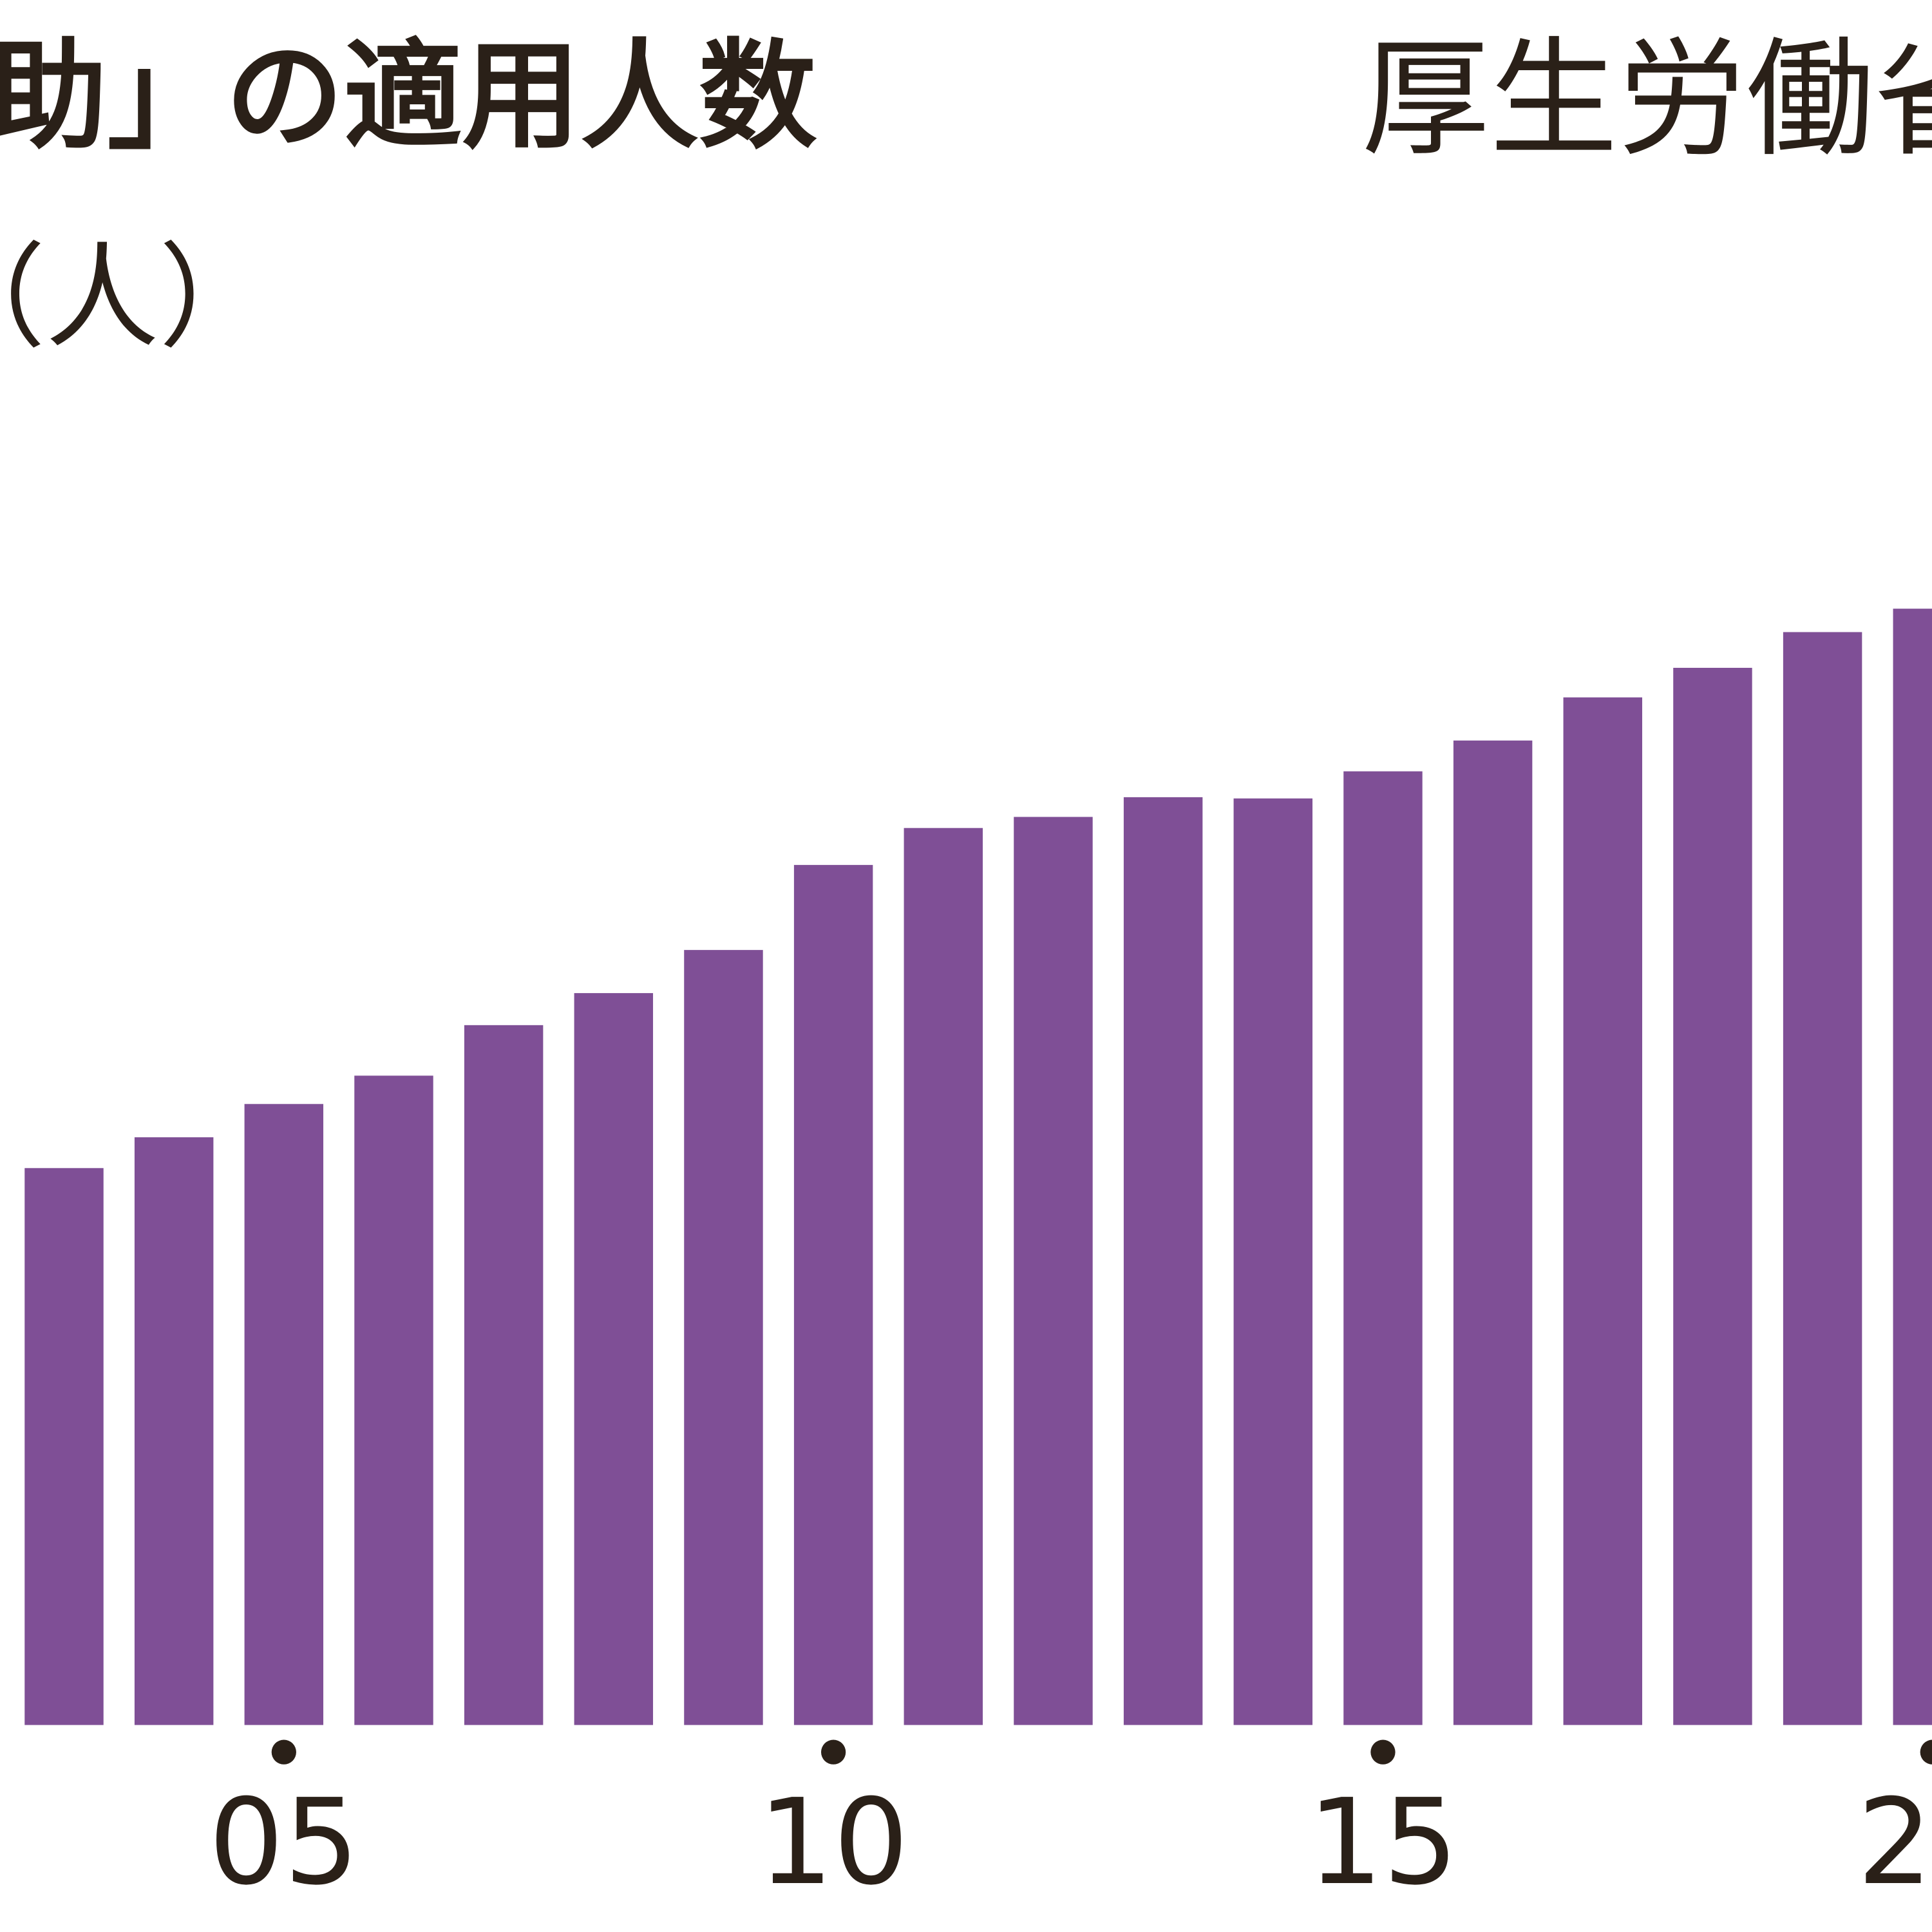  What do you see at coordinates (409, 97) in the screenshot?
I see `chart-title: 扶助」の適用人数` at bounding box center [409, 97].